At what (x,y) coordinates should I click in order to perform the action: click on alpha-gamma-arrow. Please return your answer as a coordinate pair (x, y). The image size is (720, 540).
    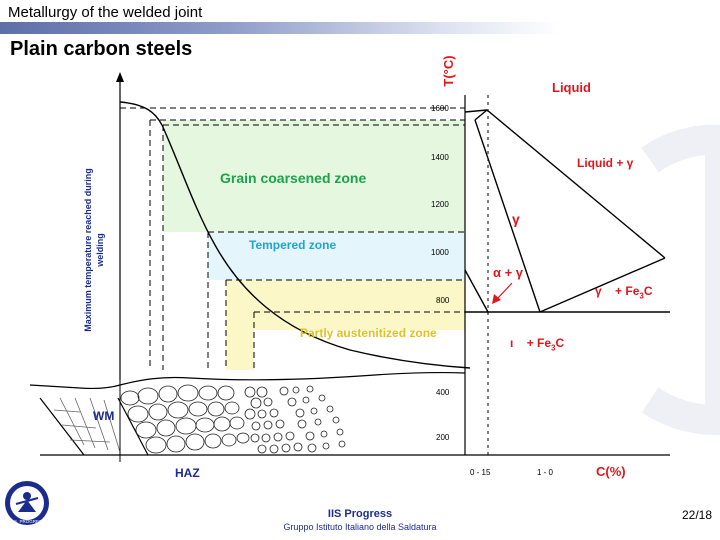
    Looking at the image, I should click on (502, 293).